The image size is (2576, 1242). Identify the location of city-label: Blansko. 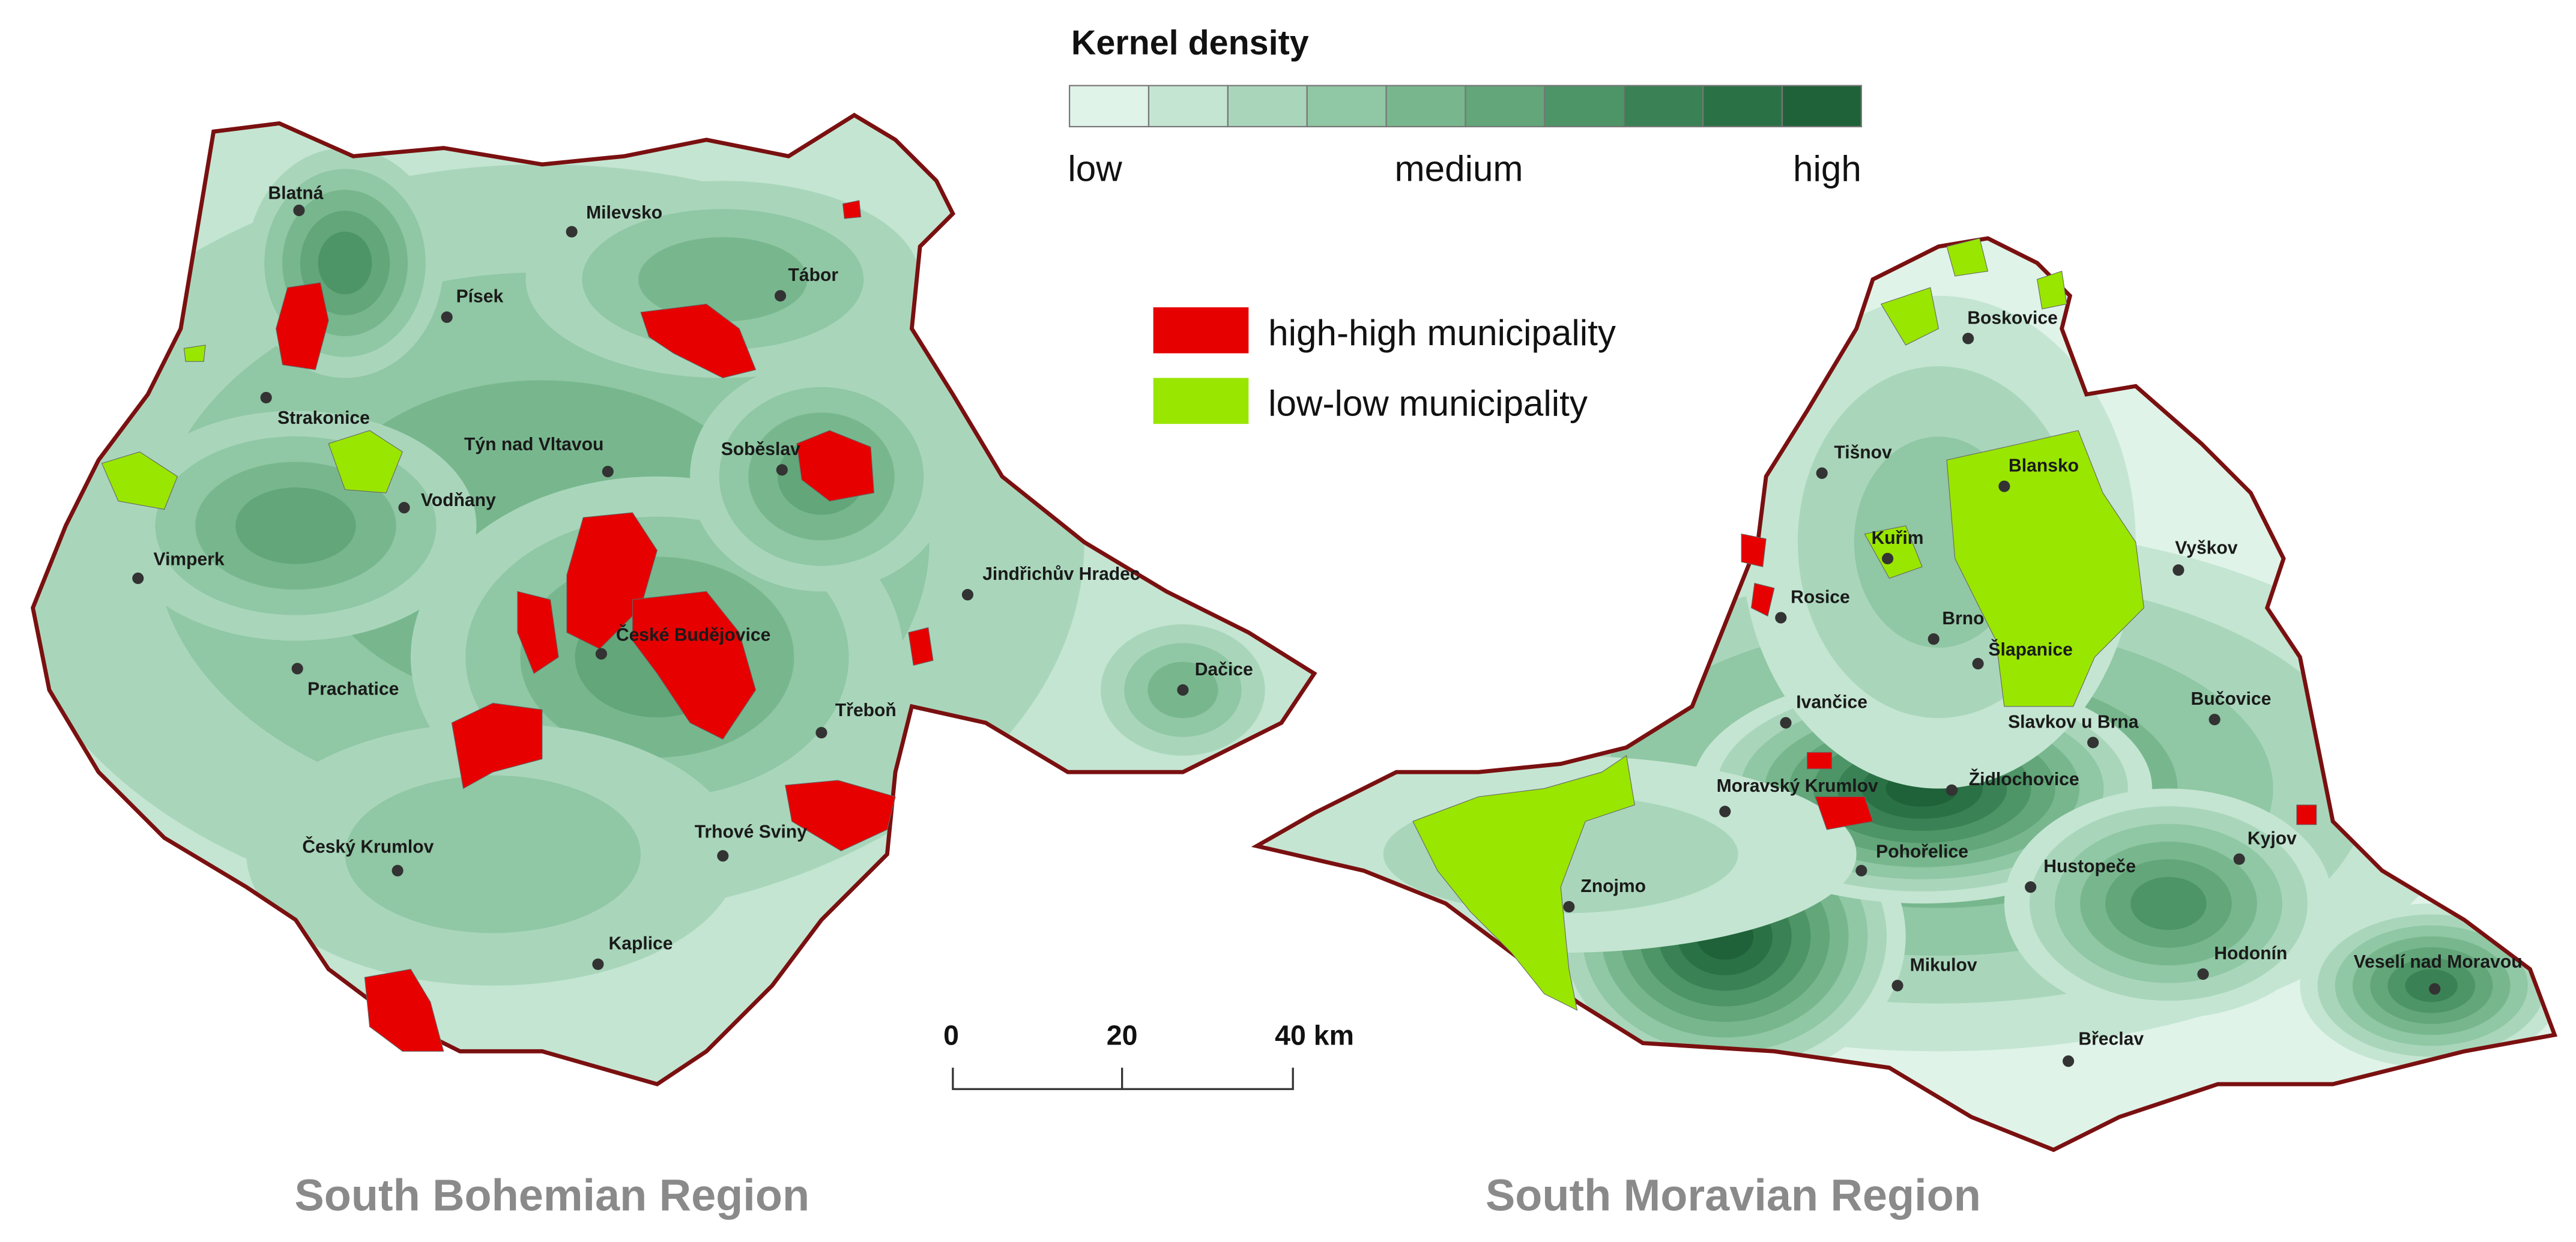
(2044, 466).